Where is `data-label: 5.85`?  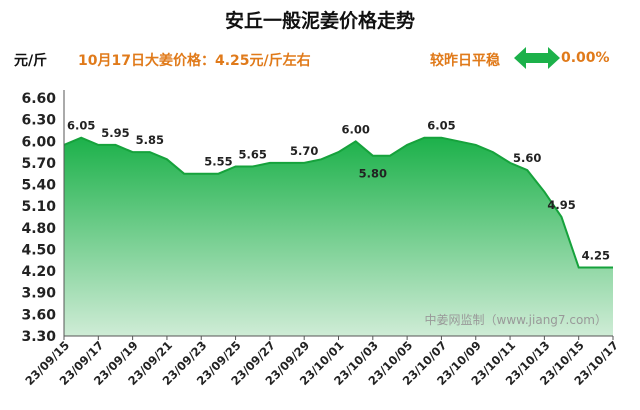 data-label: 5.85 is located at coordinates (150, 140).